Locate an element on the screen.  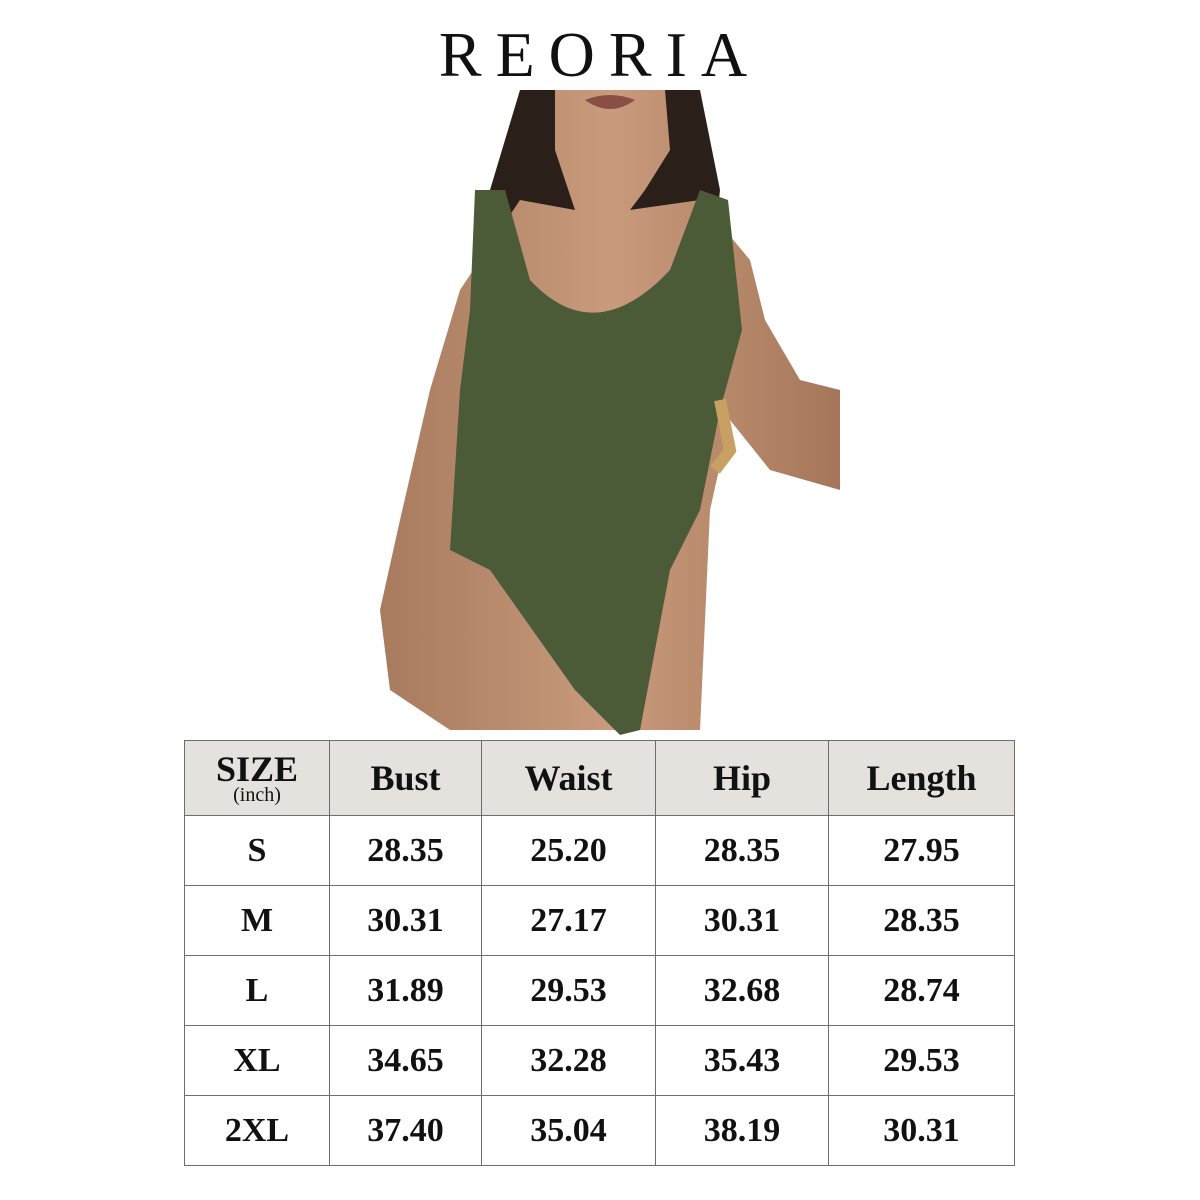
table-row: XL 34.65 32.28 35.43 29.53 is located at coordinates (599, 1060).